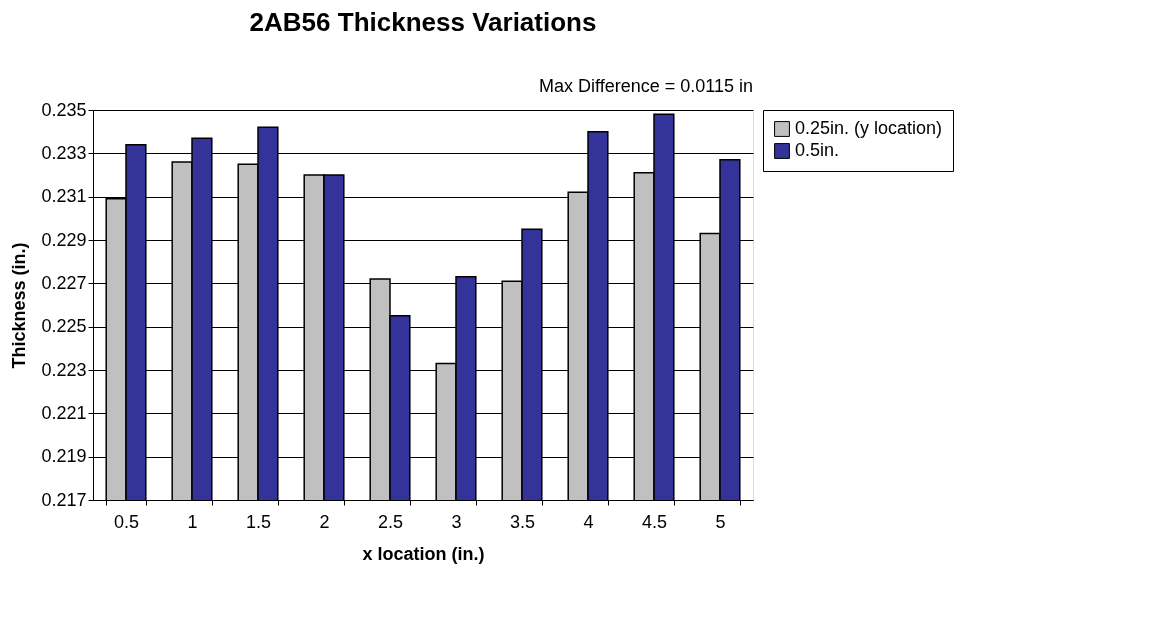 Image resolution: width=1160 pixels, height=630 pixels. Describe the element at coordinates (522, 521) in the screenshot. I see `x-tick-label: 3.5` at that location.